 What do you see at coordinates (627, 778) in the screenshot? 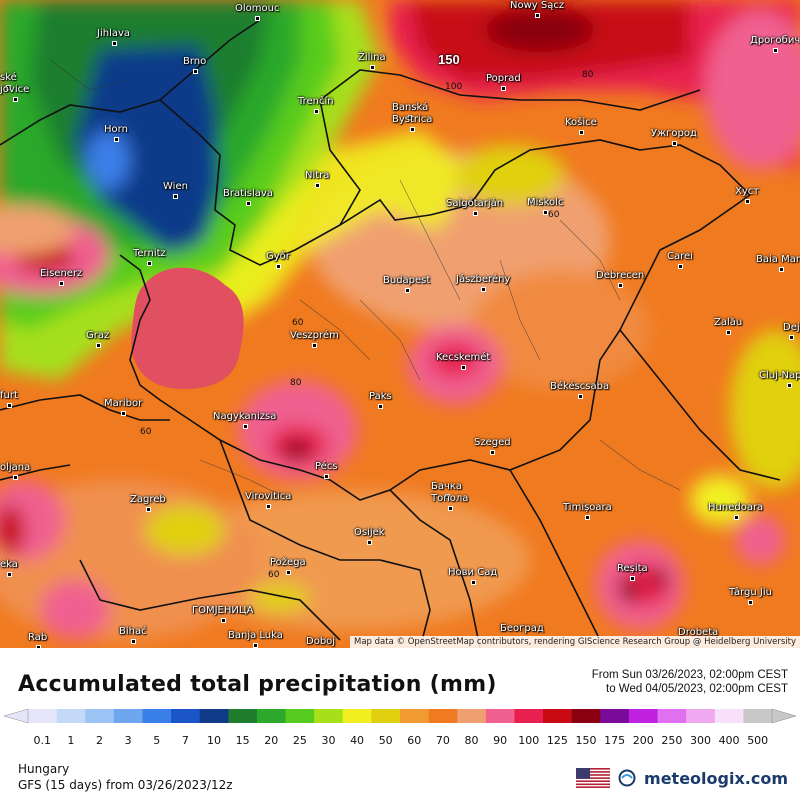
I see `globe-icon` at bounding box center [627, 778].